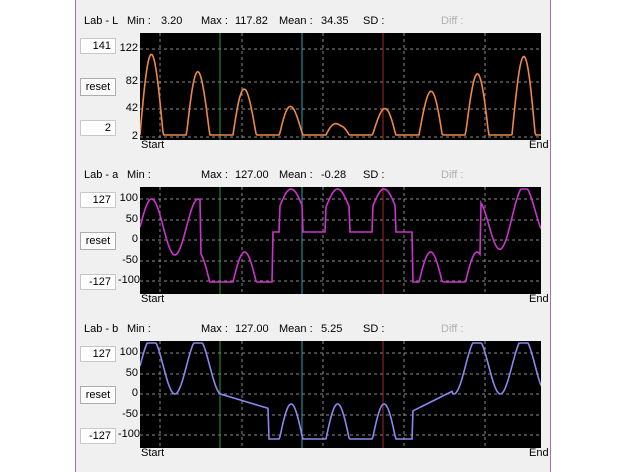  What do you see at coordinates (128, 48) in the screenshot?
I see `y-tick-label: 122` at bounding box center [128, 48].